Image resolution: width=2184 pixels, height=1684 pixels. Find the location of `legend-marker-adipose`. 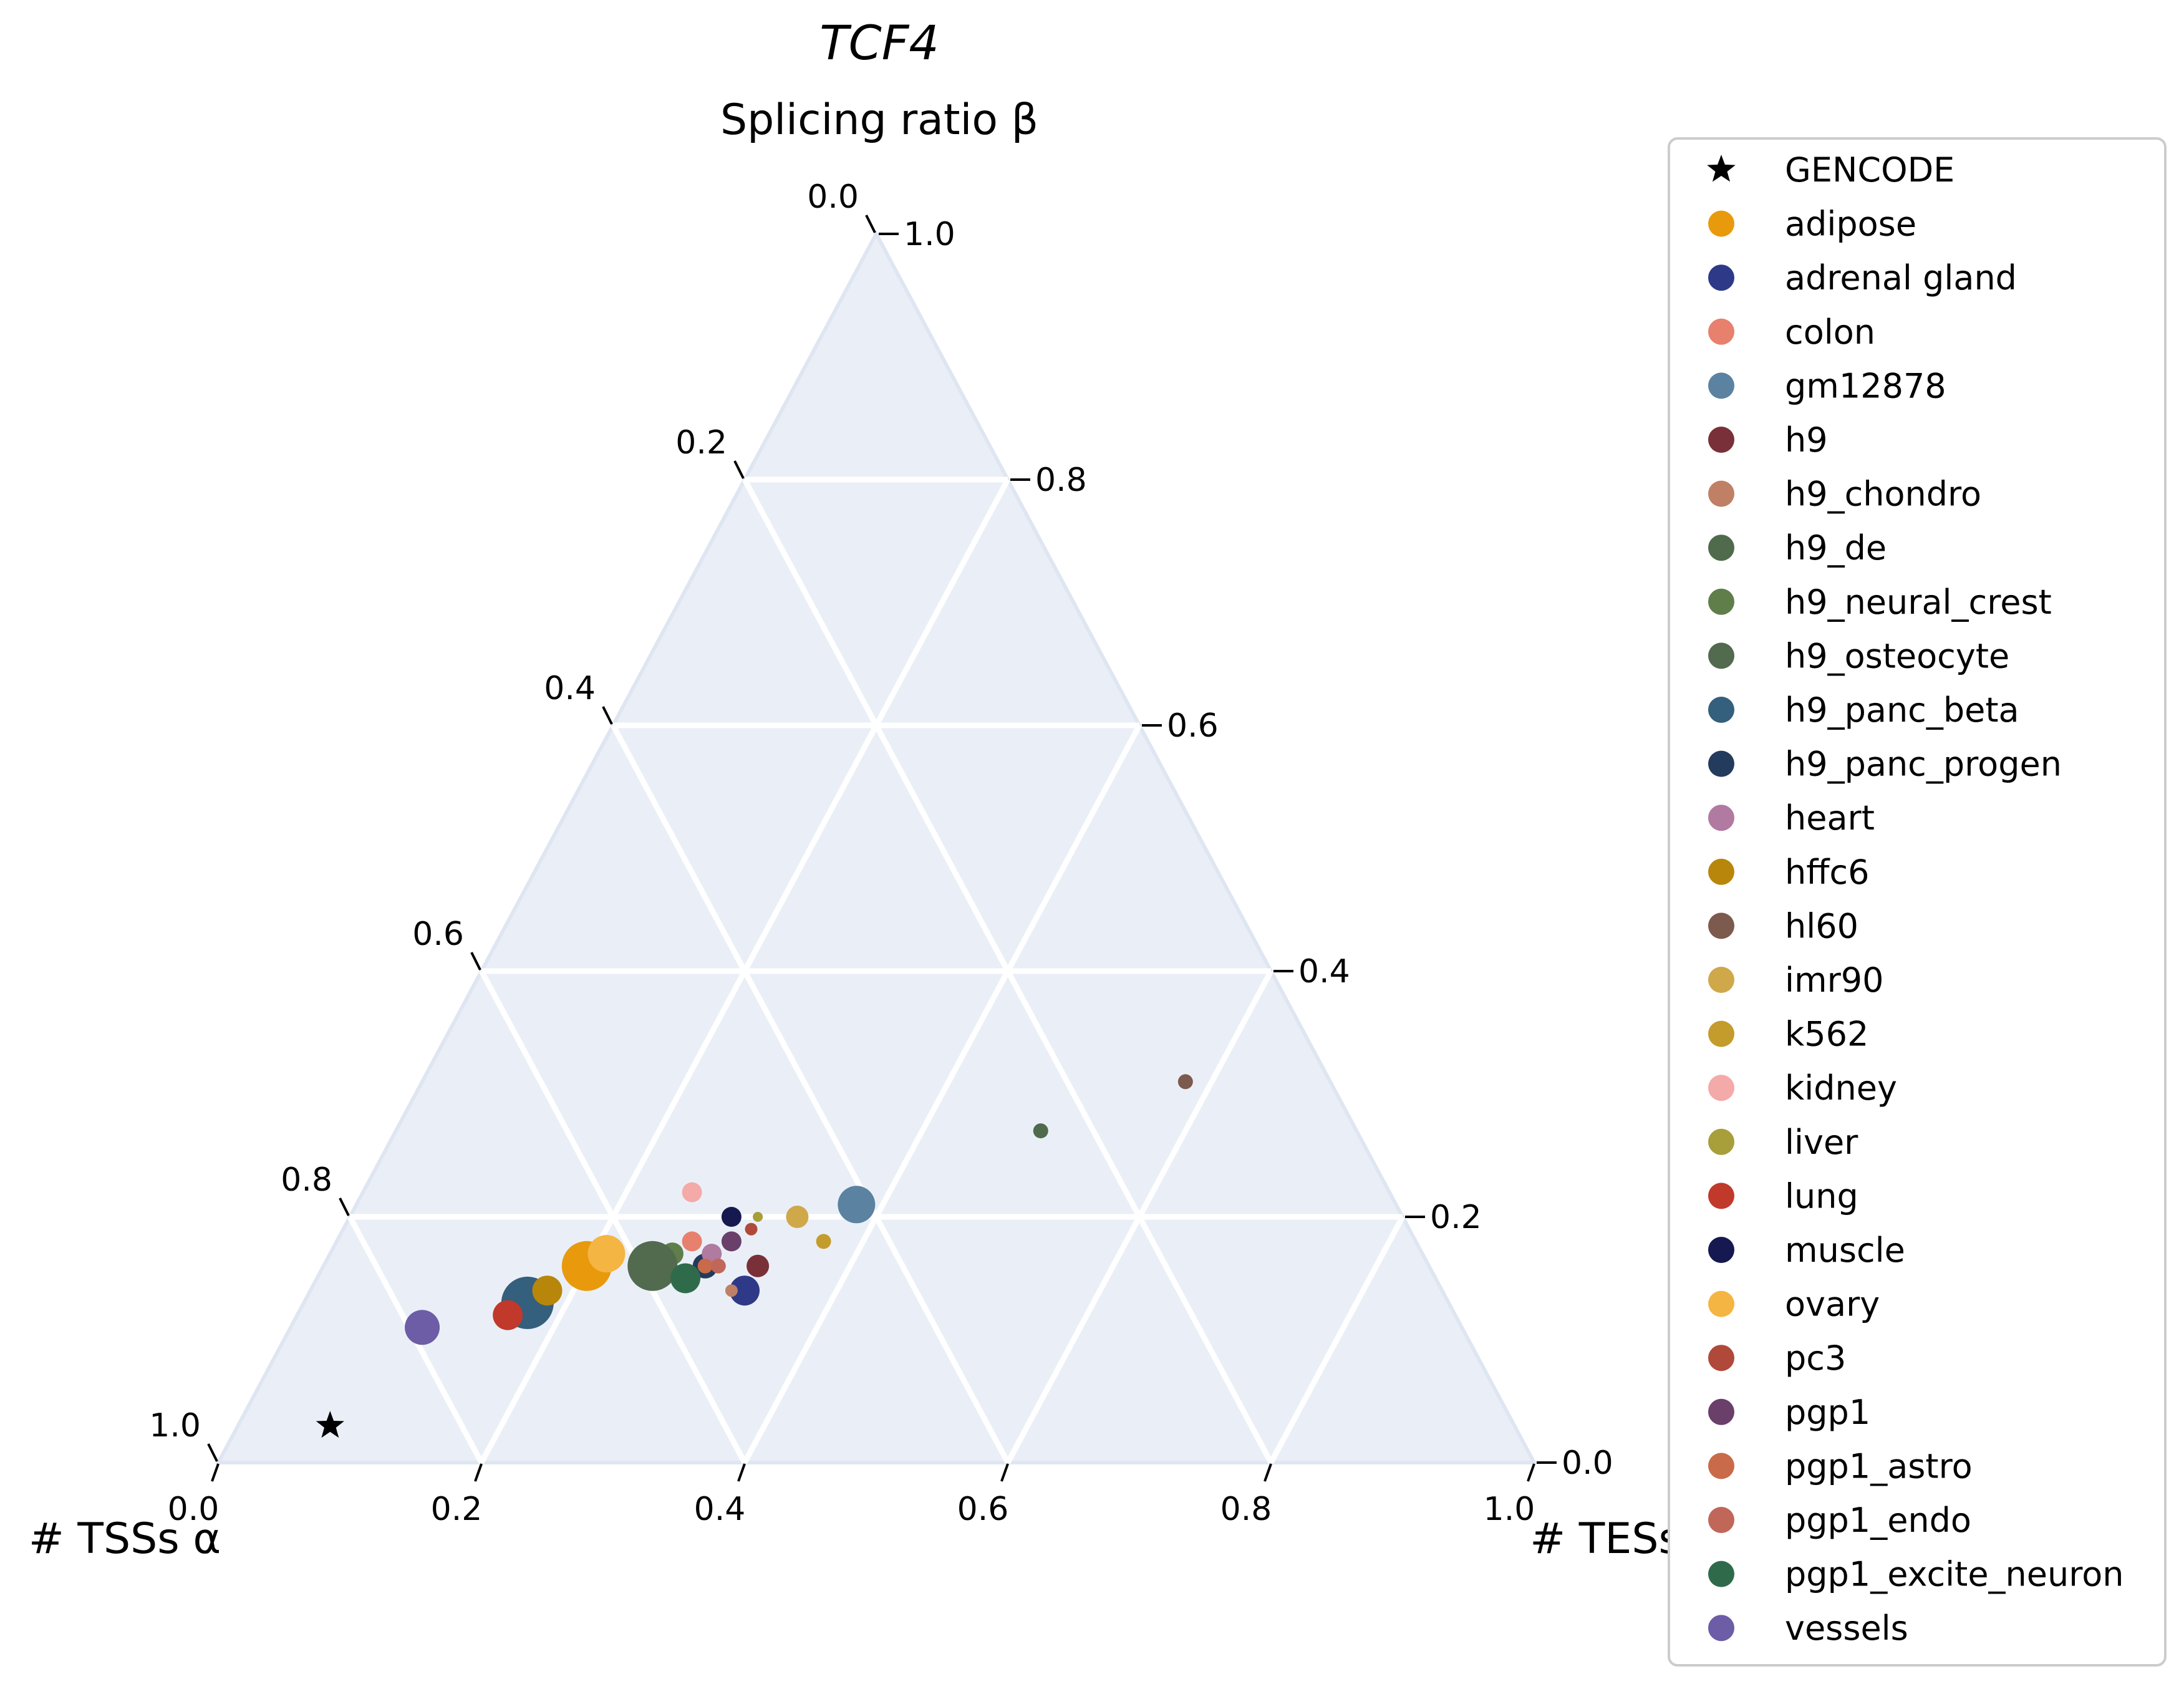

legend-marker-adipose is located at coordinates (1721, 223).